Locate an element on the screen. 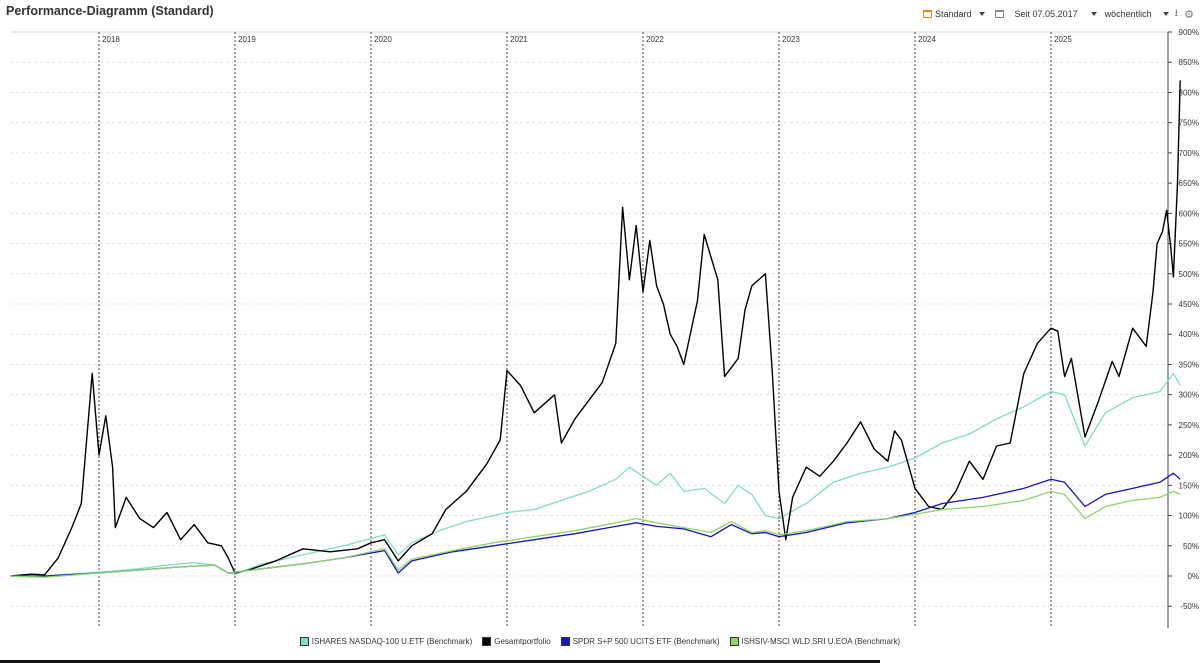 This screenshot has height=663, width=1200. download-icon: ⭳ is located at coordinates (1176, 13).